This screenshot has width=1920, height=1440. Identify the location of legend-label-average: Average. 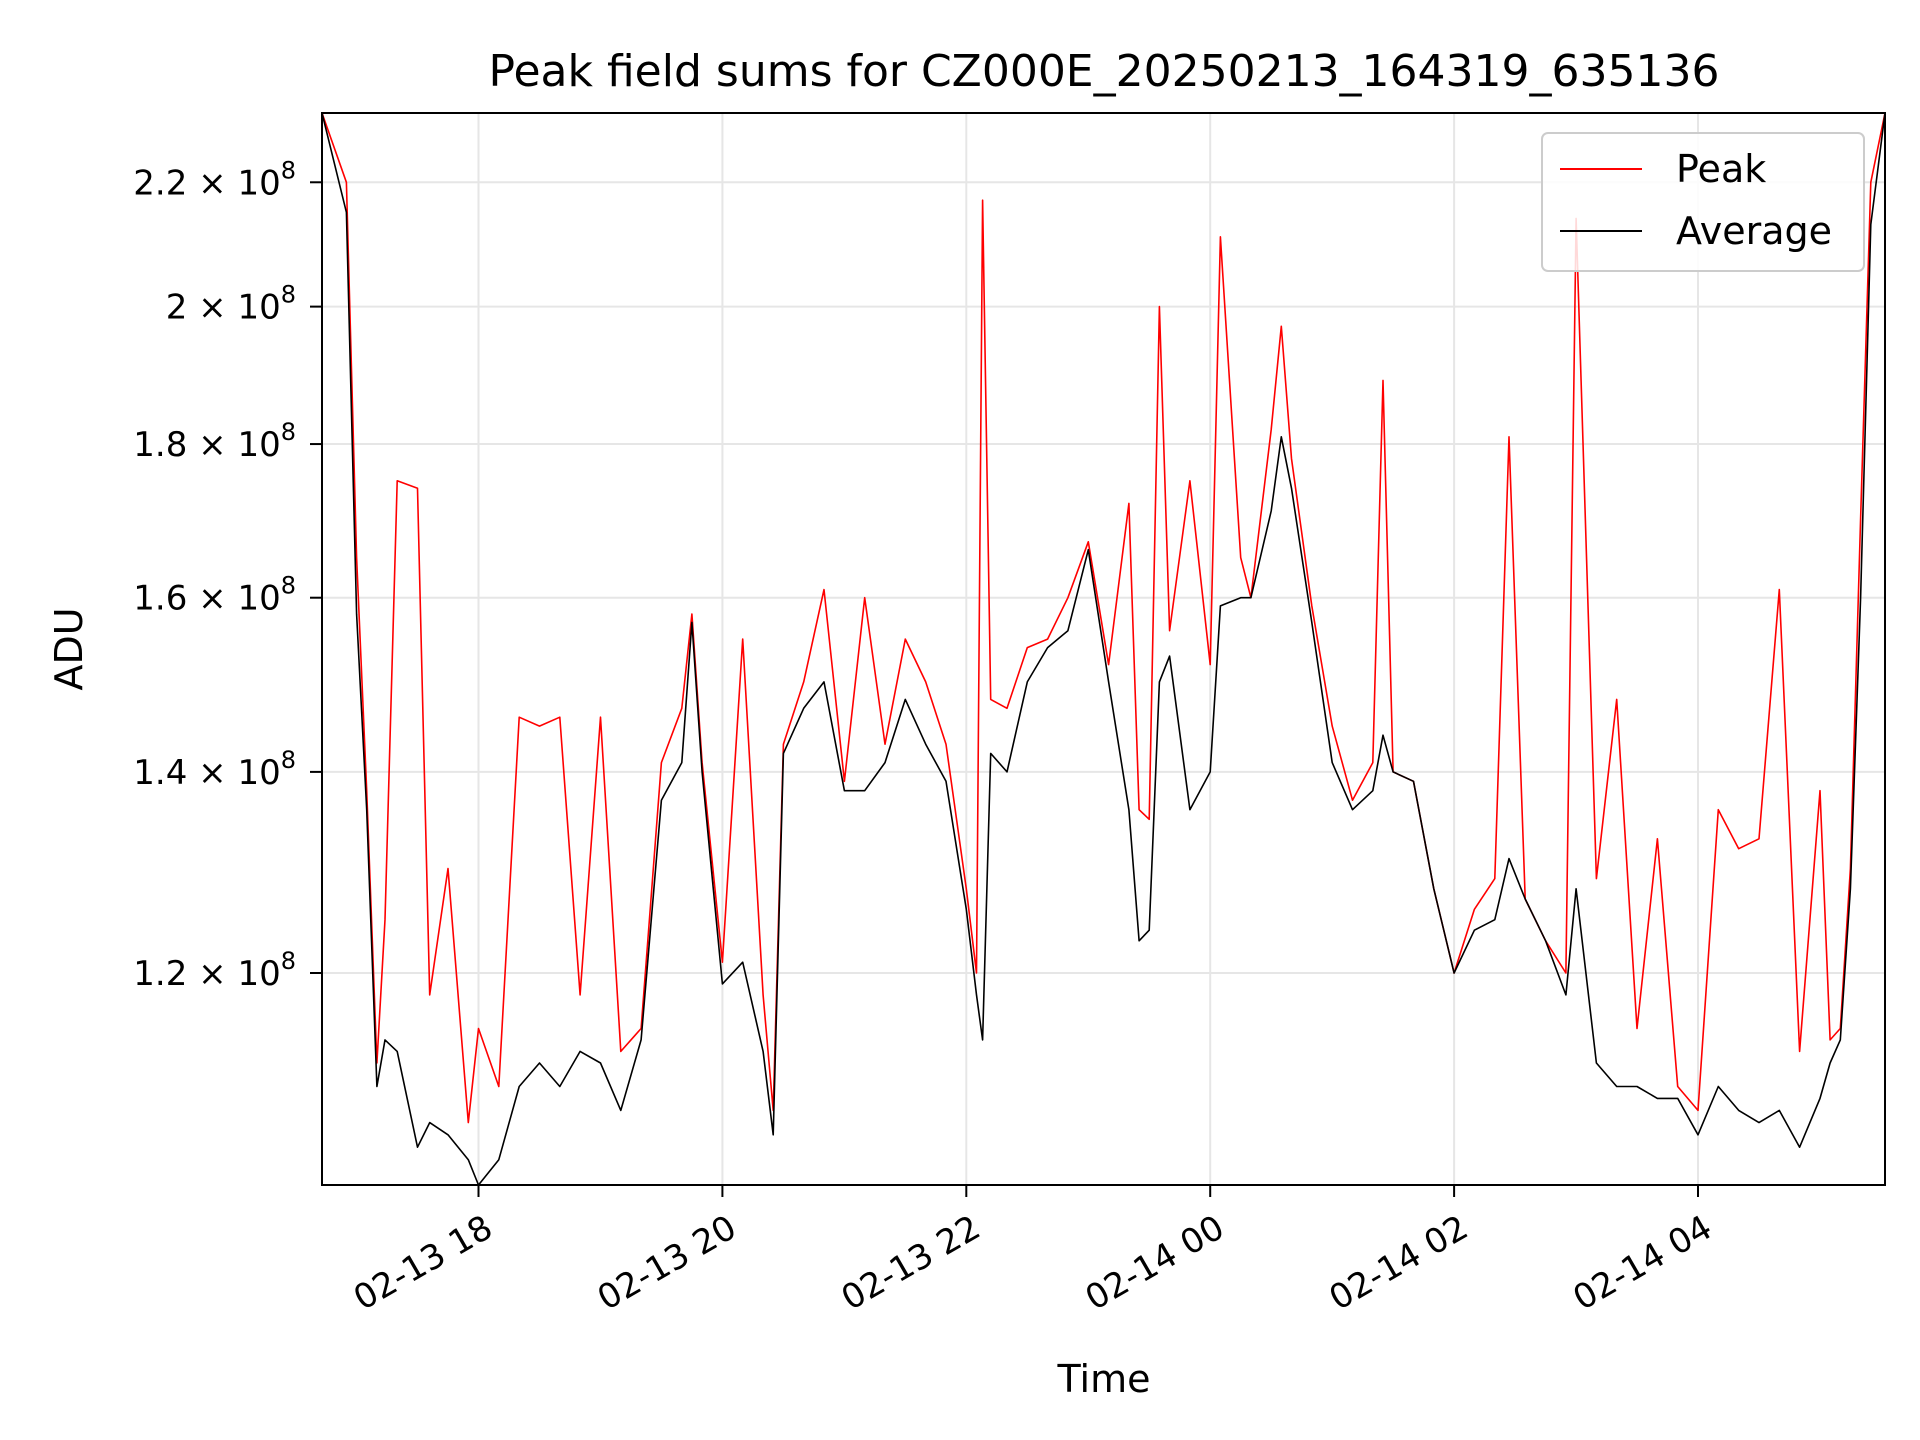
(1754, 231).